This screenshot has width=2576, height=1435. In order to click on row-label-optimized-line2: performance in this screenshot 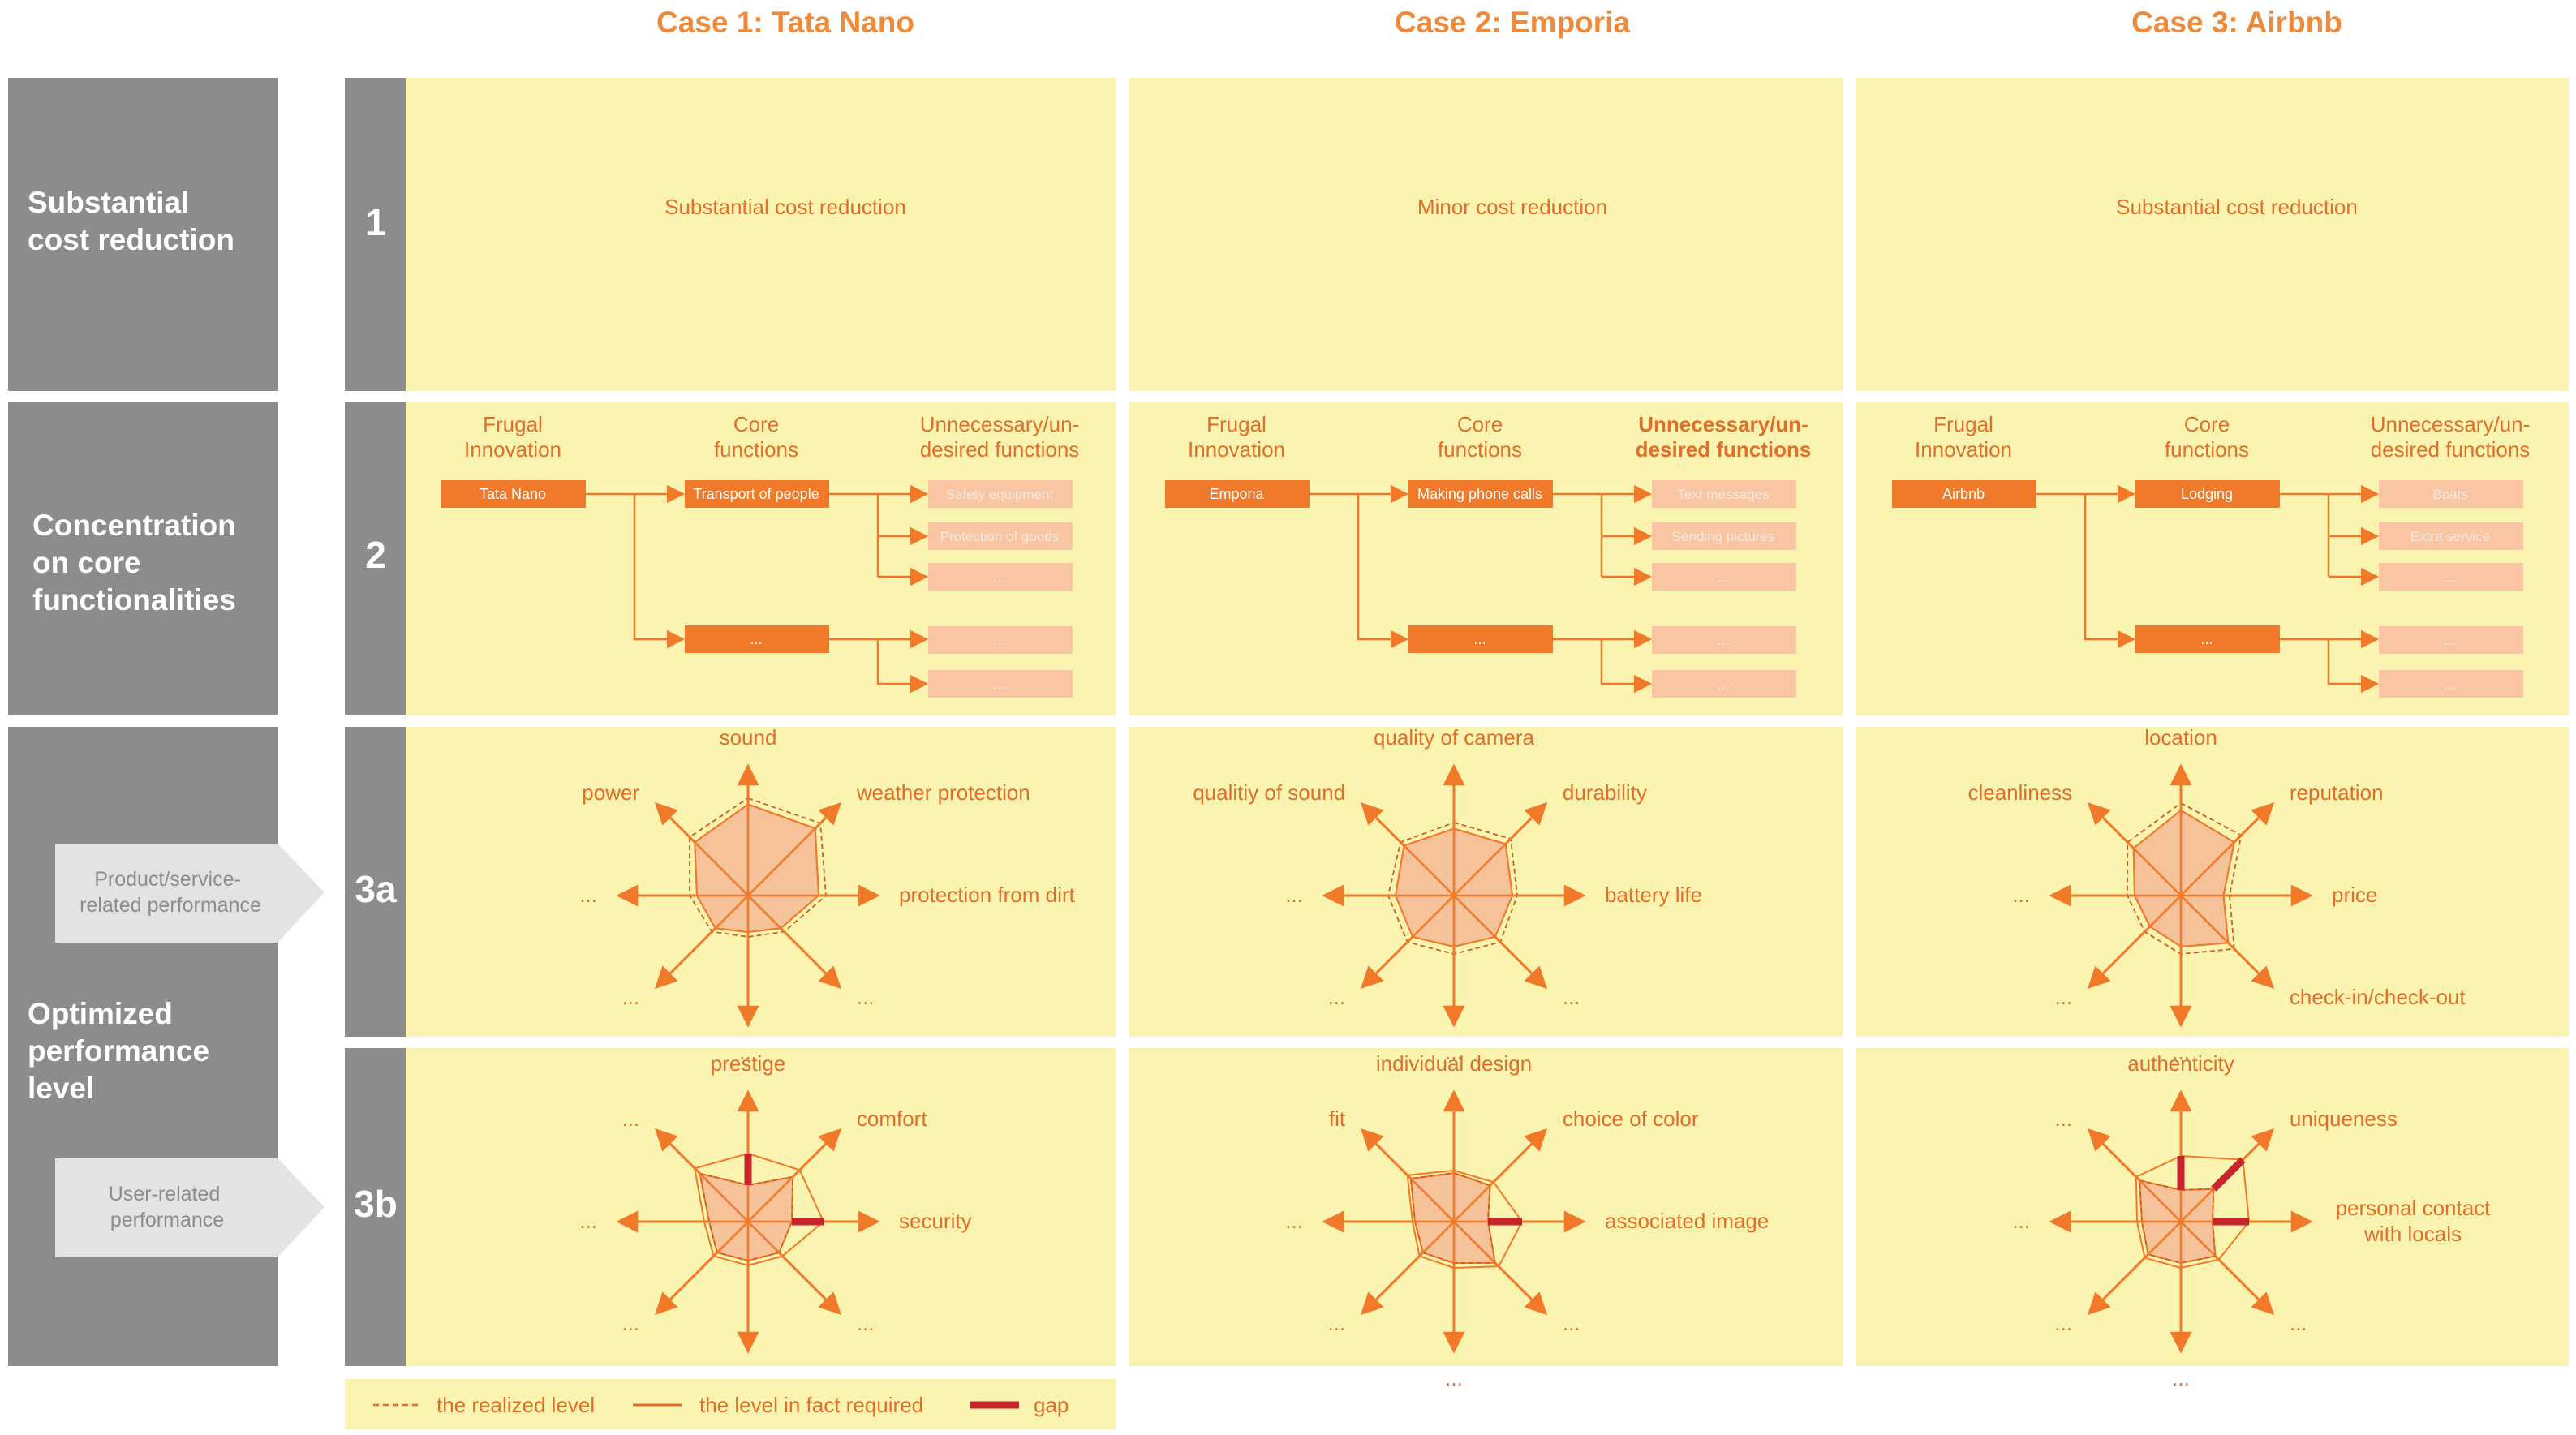, I will do `click(119, 1051)`.